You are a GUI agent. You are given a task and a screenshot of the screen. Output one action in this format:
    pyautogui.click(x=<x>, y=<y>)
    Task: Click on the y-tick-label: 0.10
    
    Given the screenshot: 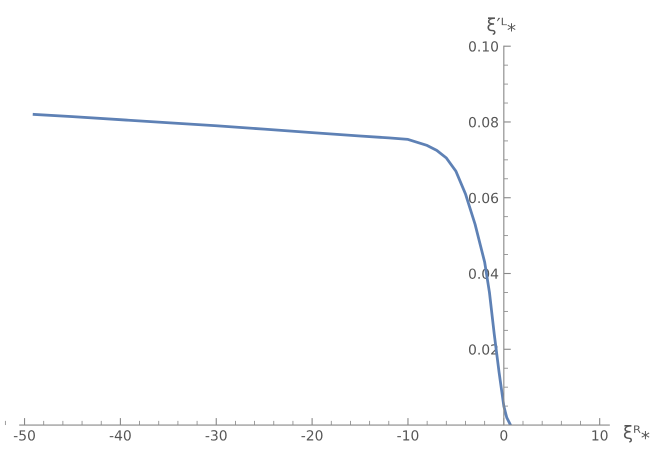 What is the action you would take?
    pyautogui.click(x=483, y=46)
    